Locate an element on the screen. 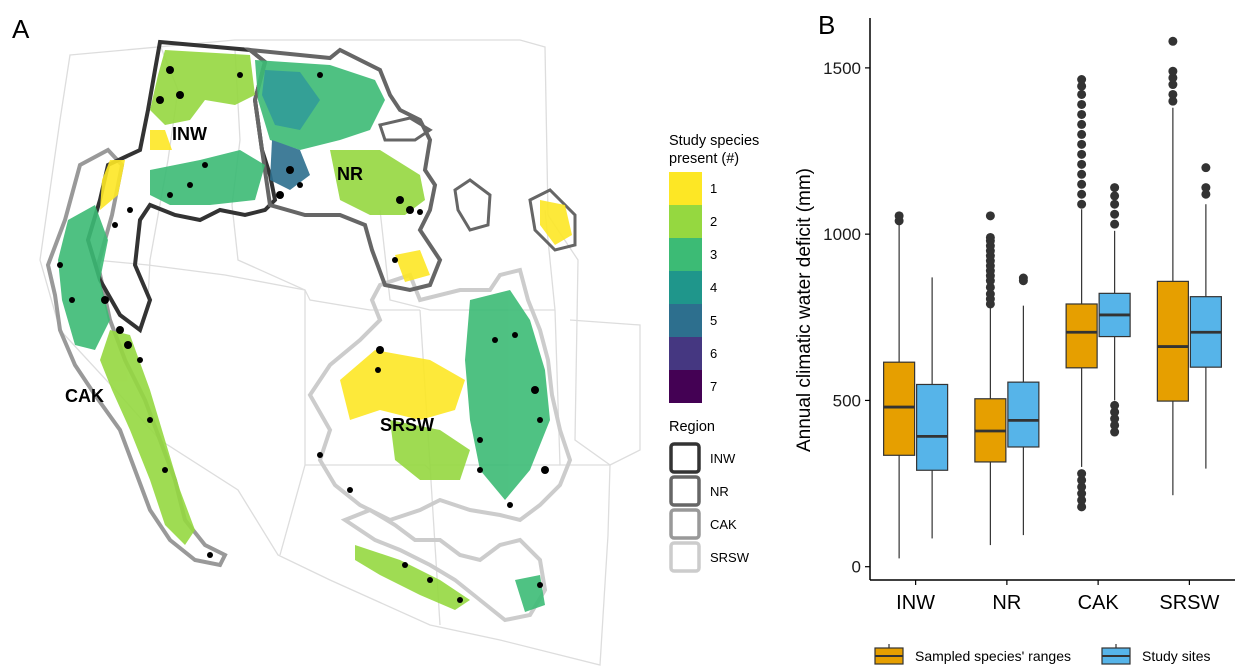 The image size is (1246, 671). species-legend-label-1: 1 is located at coordinates (713, 188).